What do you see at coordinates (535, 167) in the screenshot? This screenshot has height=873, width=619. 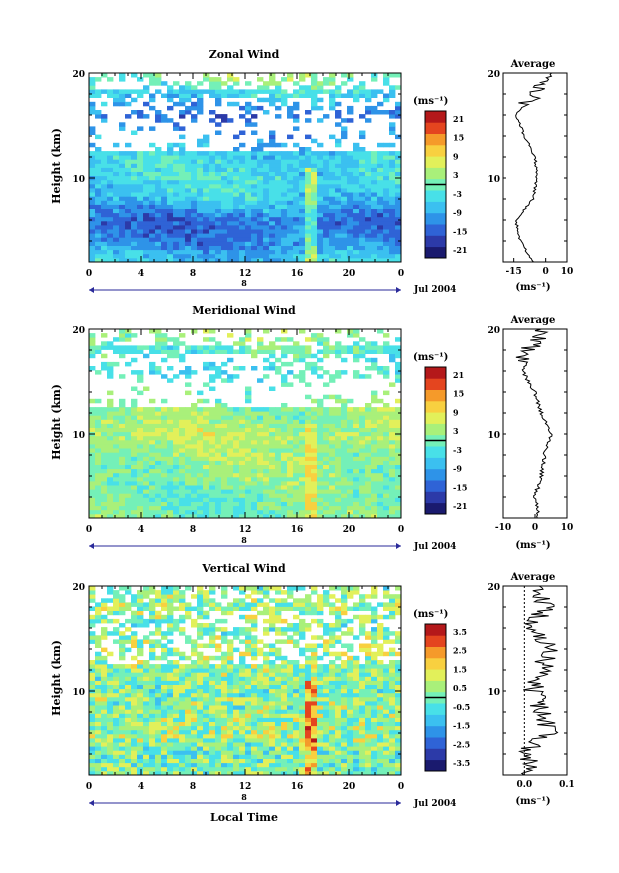 I see `avg-frame` at bounding box center [535, 167].